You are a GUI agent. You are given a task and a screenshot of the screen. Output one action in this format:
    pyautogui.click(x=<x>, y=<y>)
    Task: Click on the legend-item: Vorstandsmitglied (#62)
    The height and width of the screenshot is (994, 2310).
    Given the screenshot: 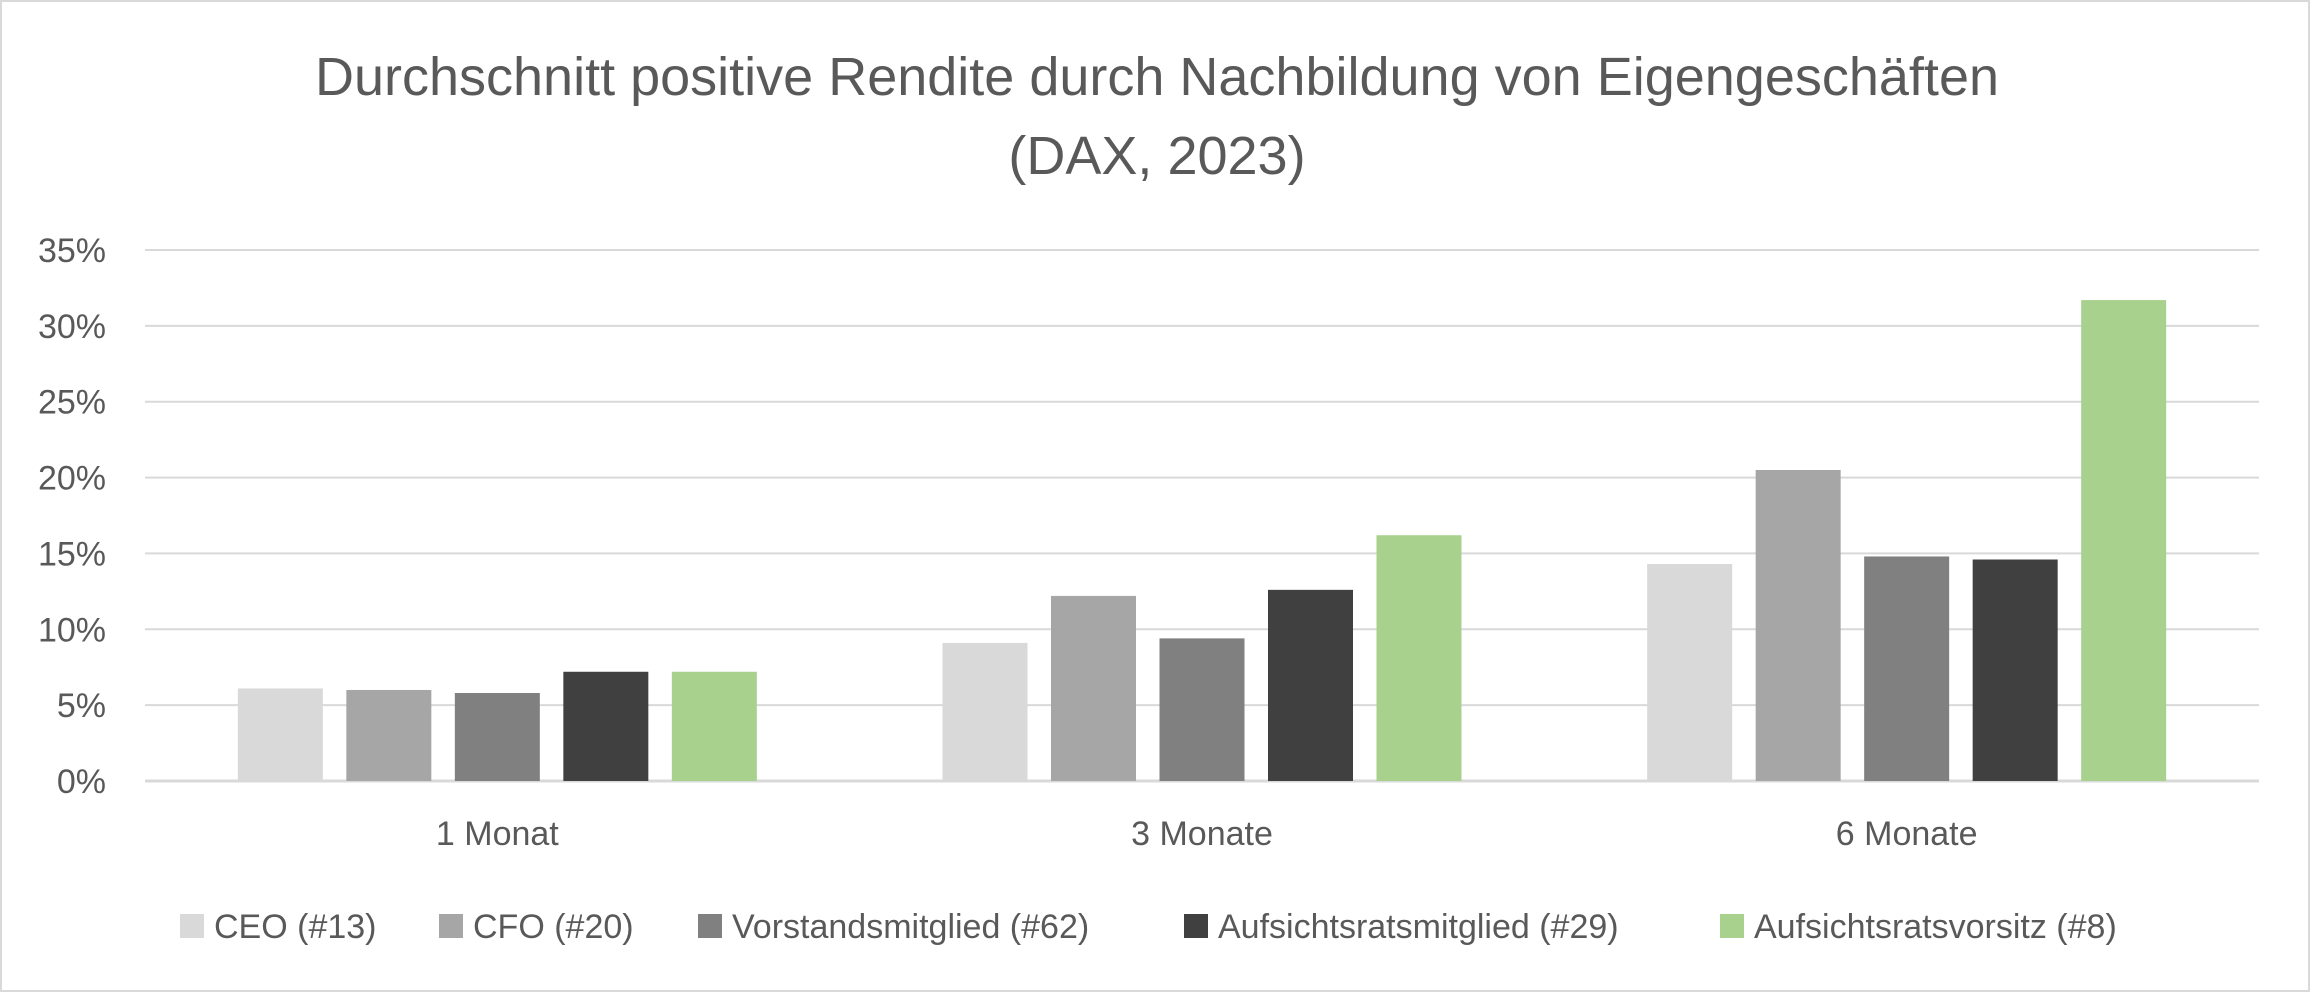 What is the action you would take?
    pyautogui.click(x=893, y=927)
    